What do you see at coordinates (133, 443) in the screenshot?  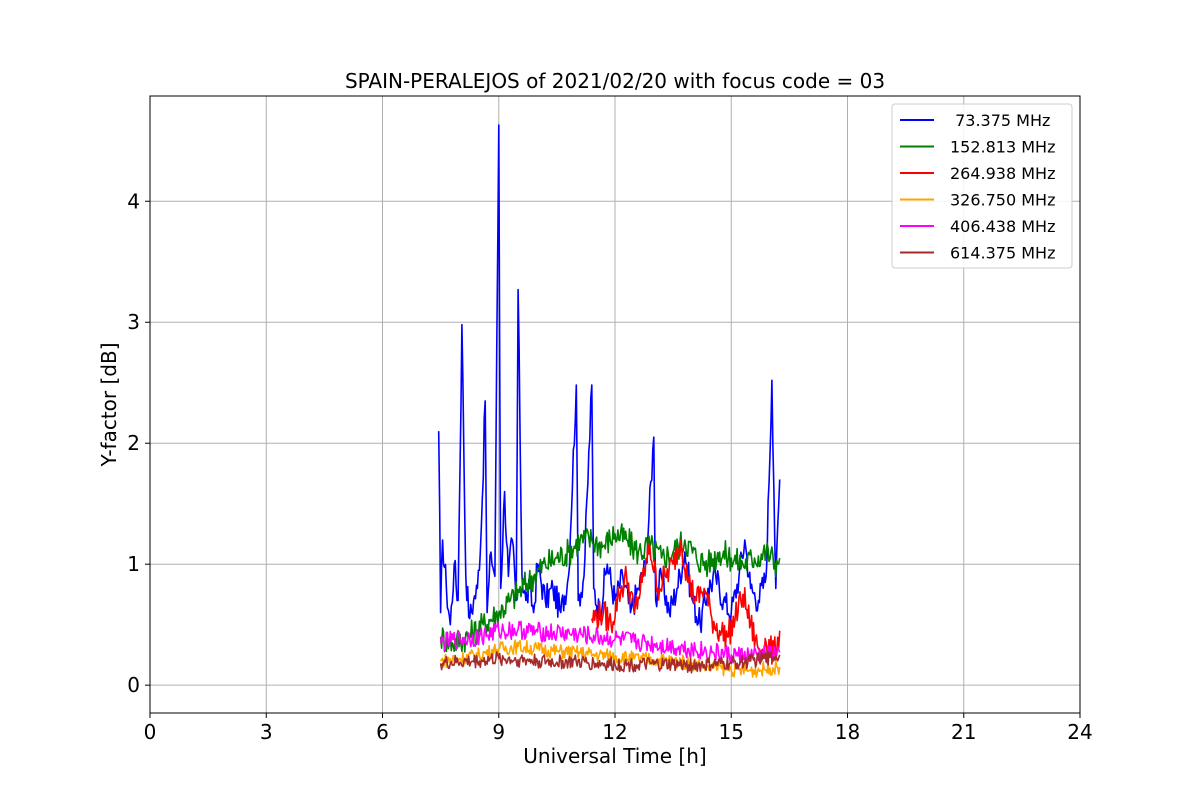 I see `y-tick-label: 2` at bounding box center [133, 443].